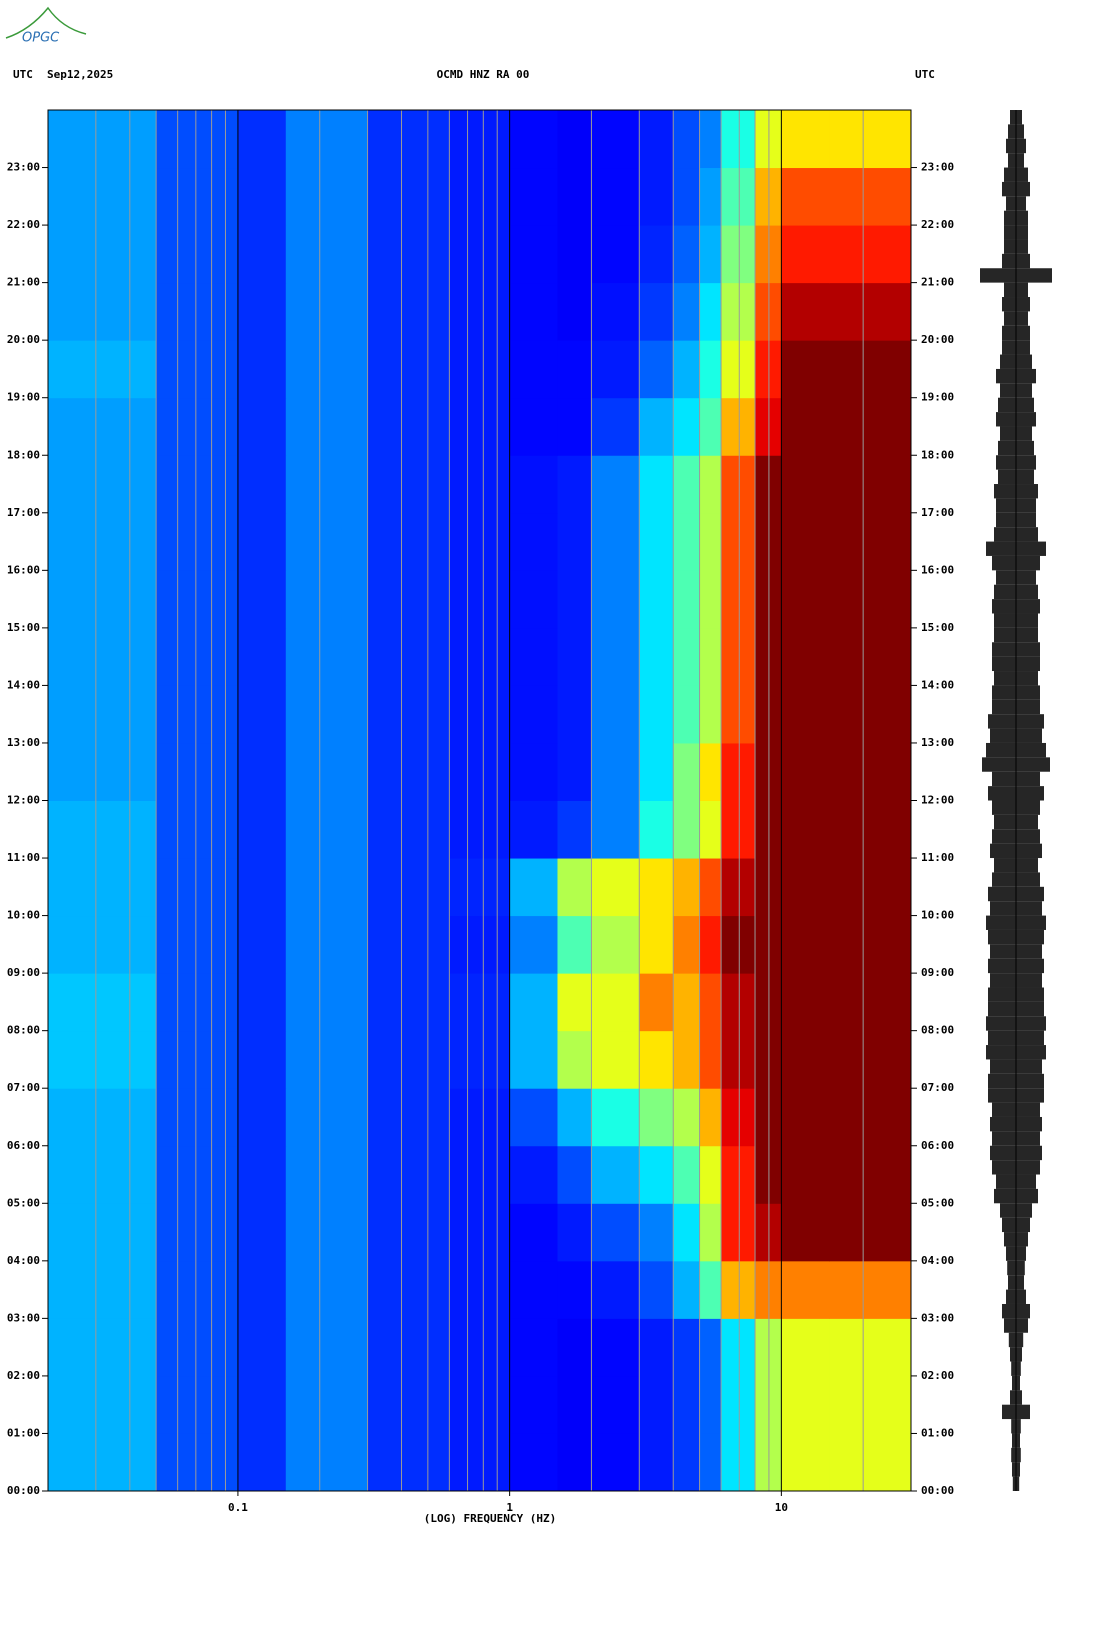  I want to click on y-tick-label: 07:00, so click(937, 1087).